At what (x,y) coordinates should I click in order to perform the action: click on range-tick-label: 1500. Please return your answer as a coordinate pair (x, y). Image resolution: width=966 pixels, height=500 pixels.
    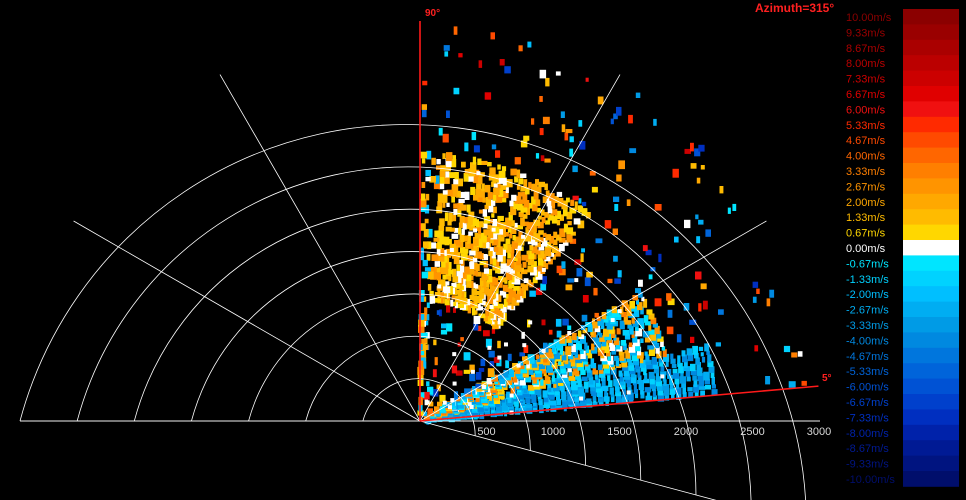
    Looking at the image, I should click on (619, 432).